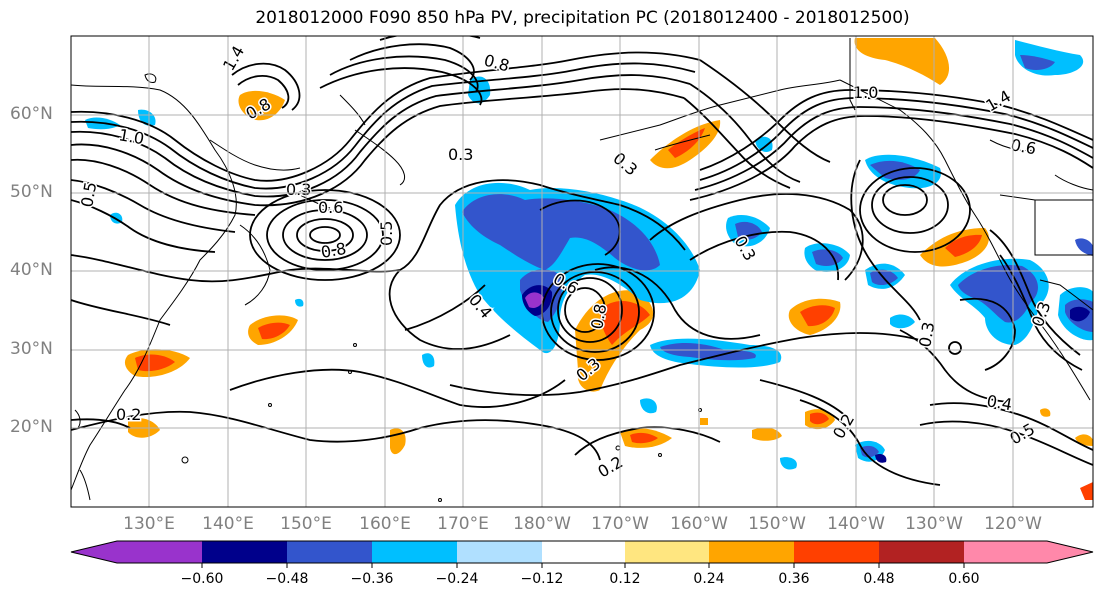 Image resolution: width=1105 pixels, height=601 pixels. Describe the element at coordinates (128, 414) in the screenshot. I see `contour-label: 0.2` at that location.